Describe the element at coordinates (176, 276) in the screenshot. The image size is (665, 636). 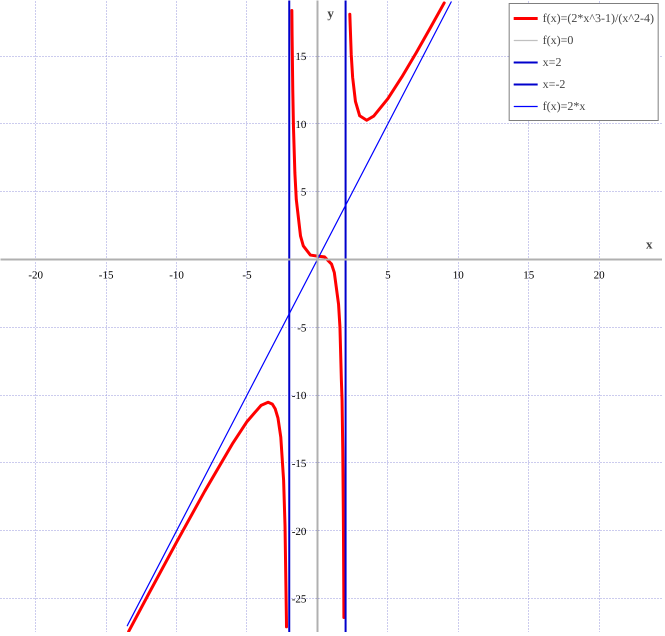
I see `x-tick-label: -10` at that location.